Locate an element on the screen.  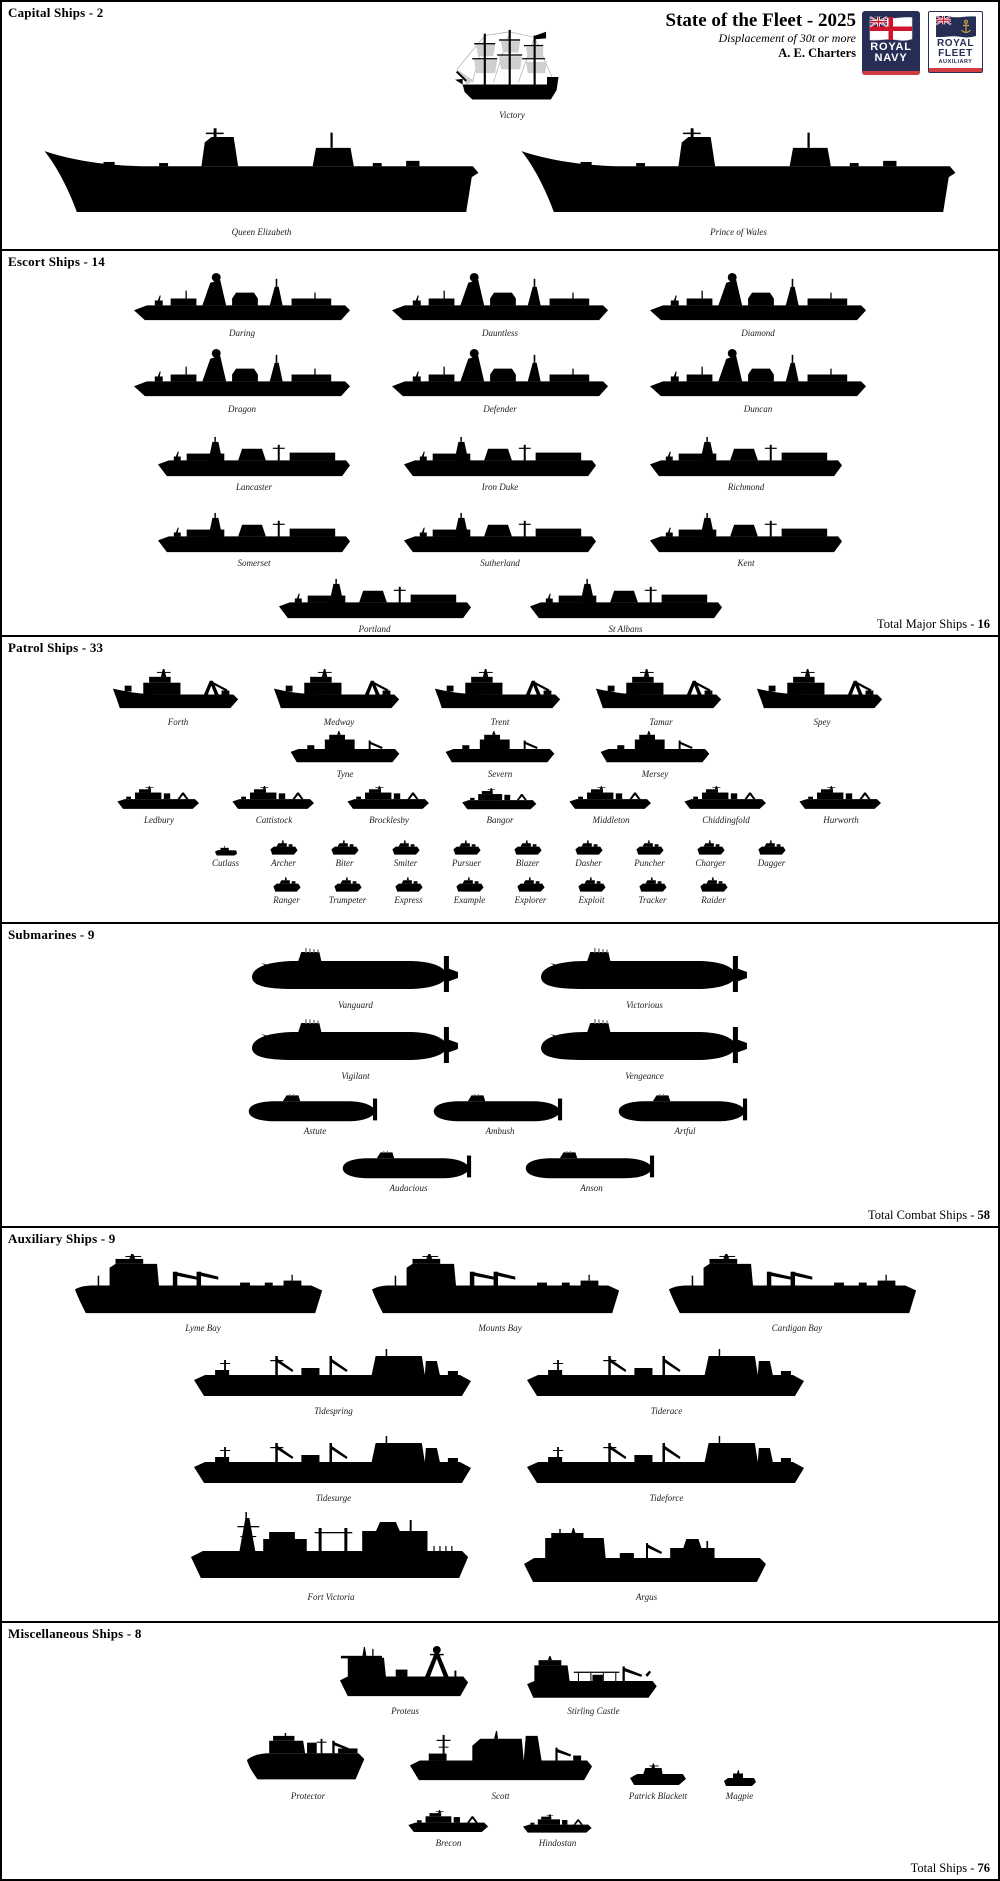
ship-artful: Artful is located at coordinates (685, 1115).